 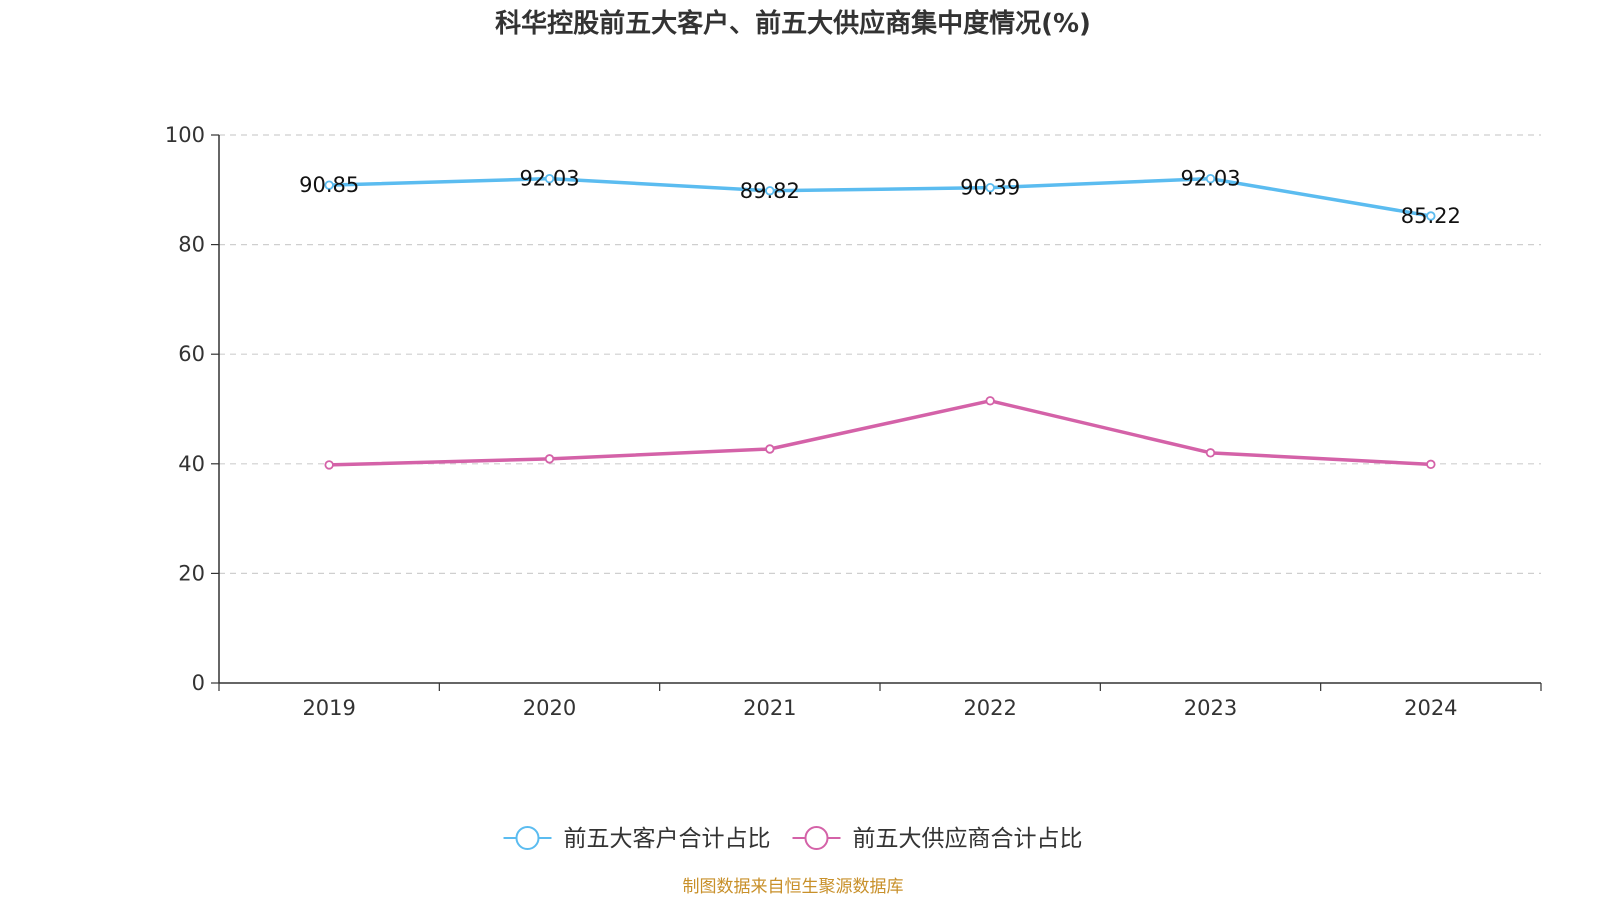 What do you see at coordinates (328, 708) in the screenshot?
I see `x-tick-label: 2019` at bounding box center [328, 708].